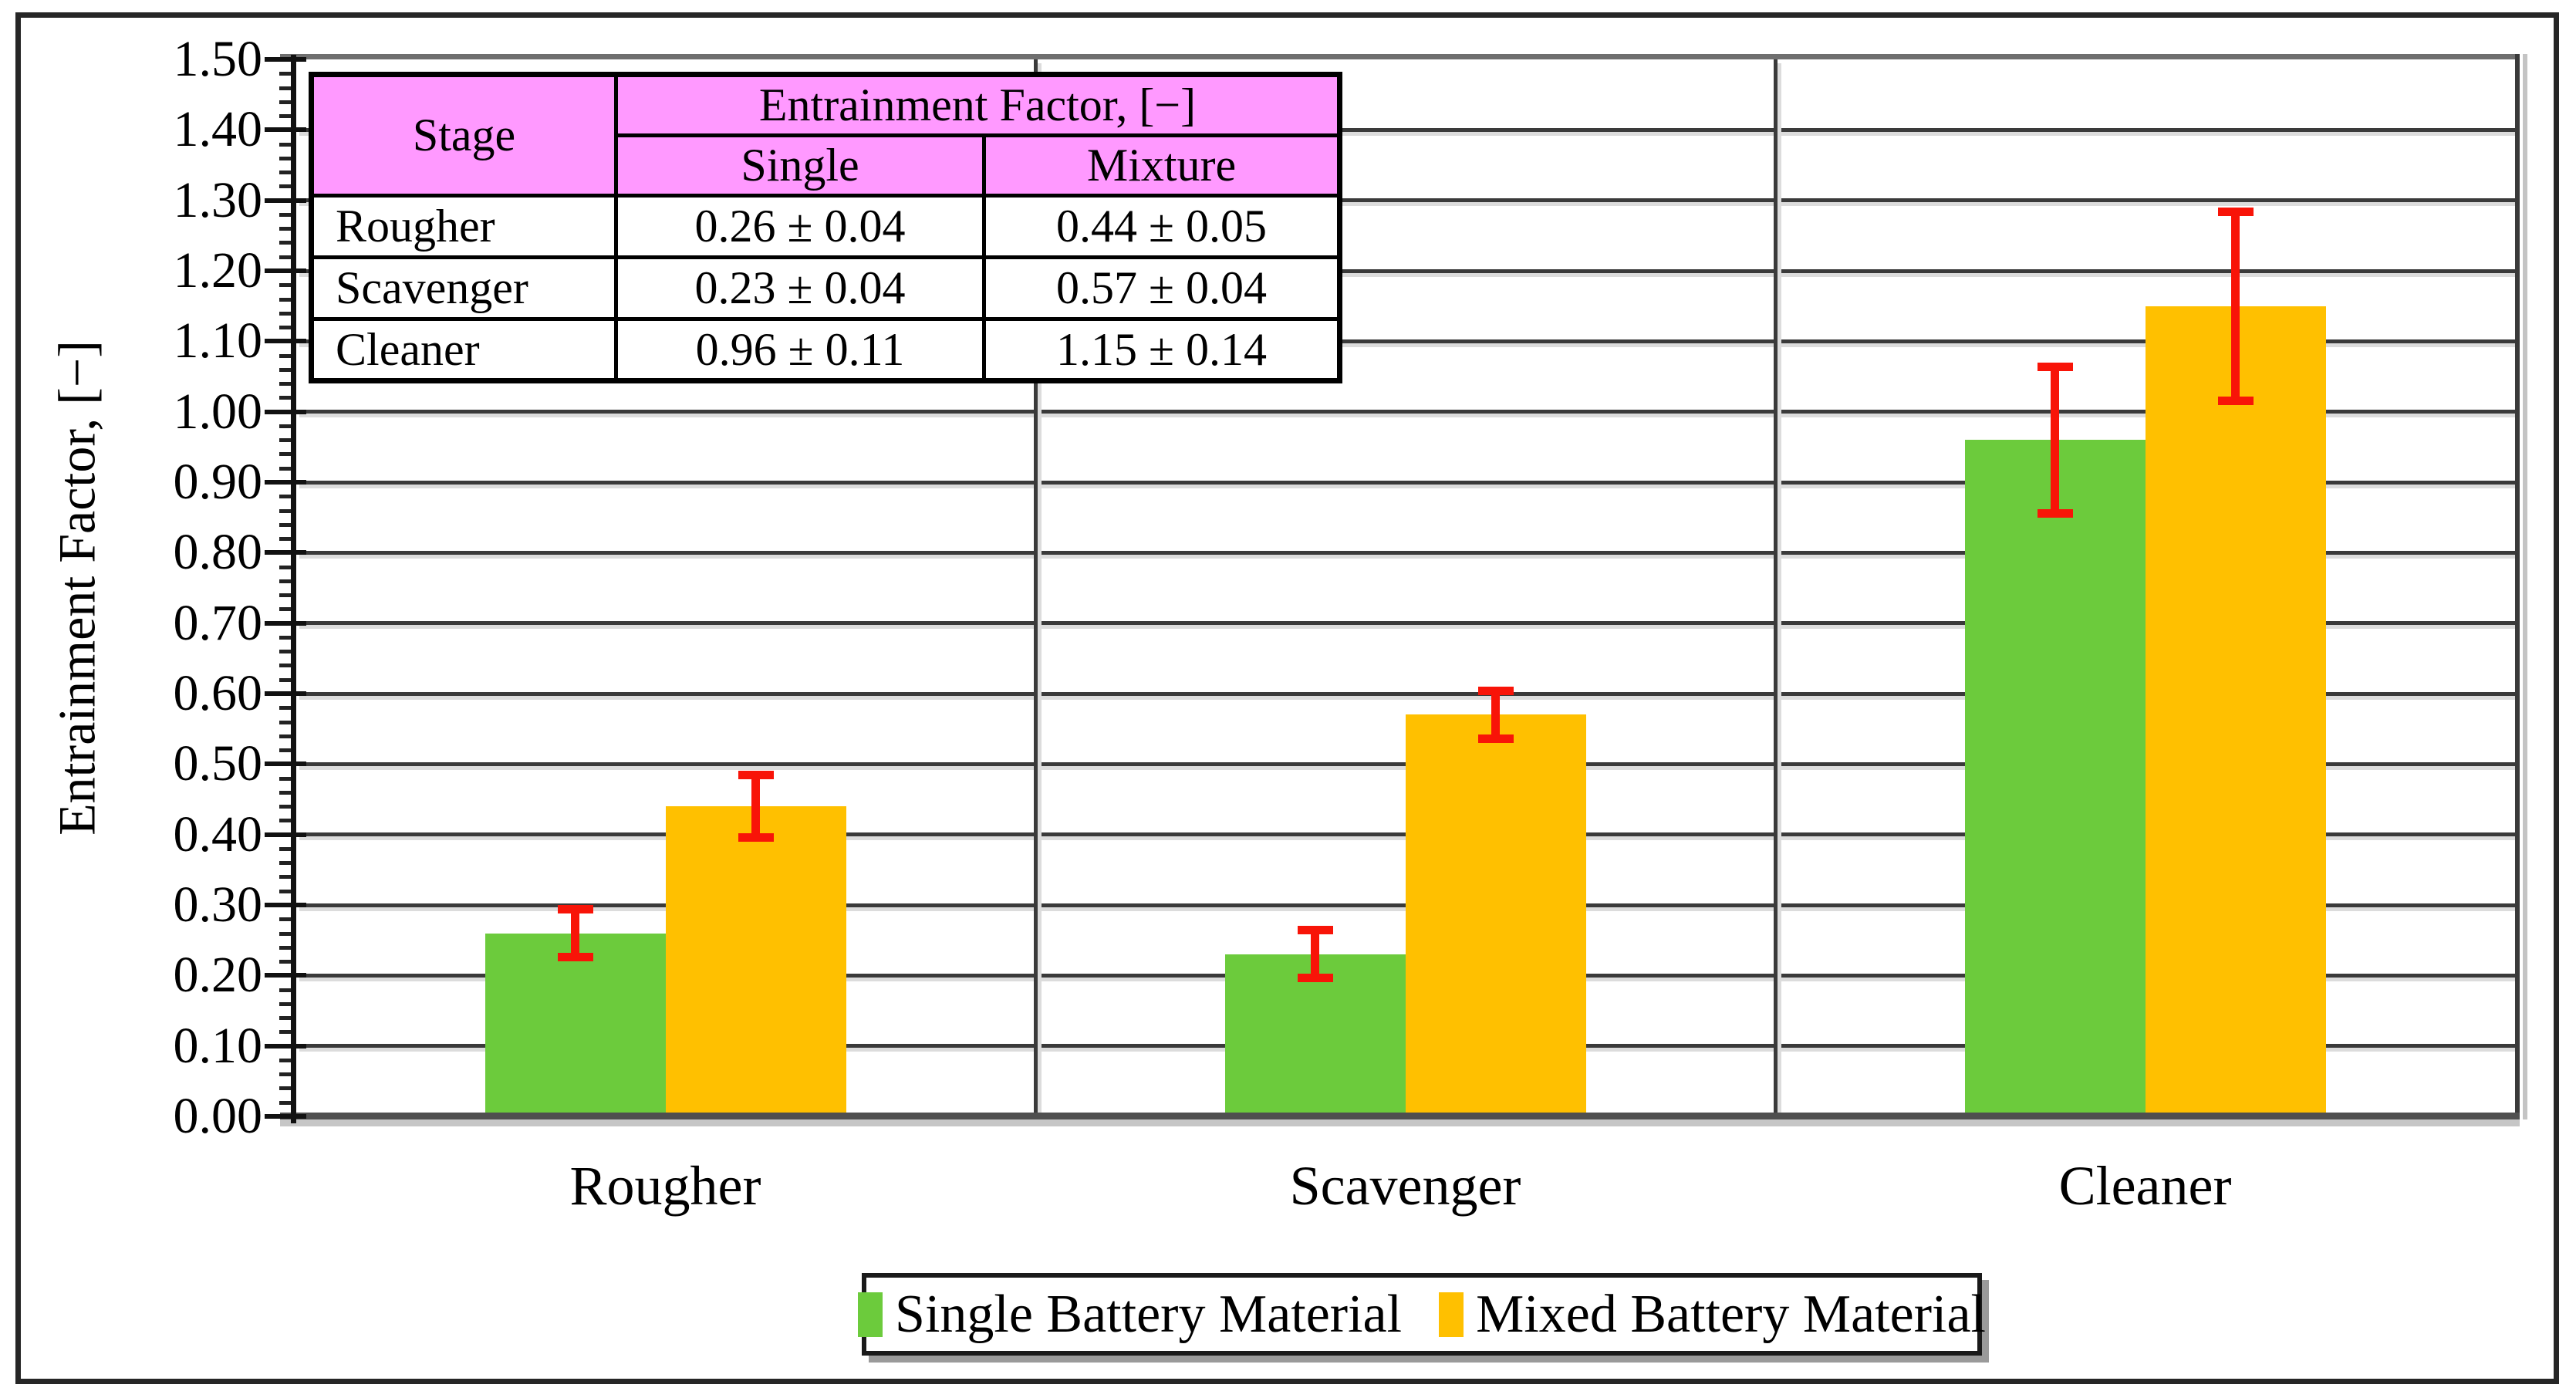 The image size is (2576, 1398). I want to click on x-category-label: Cleaner, so click(2145, 1186).